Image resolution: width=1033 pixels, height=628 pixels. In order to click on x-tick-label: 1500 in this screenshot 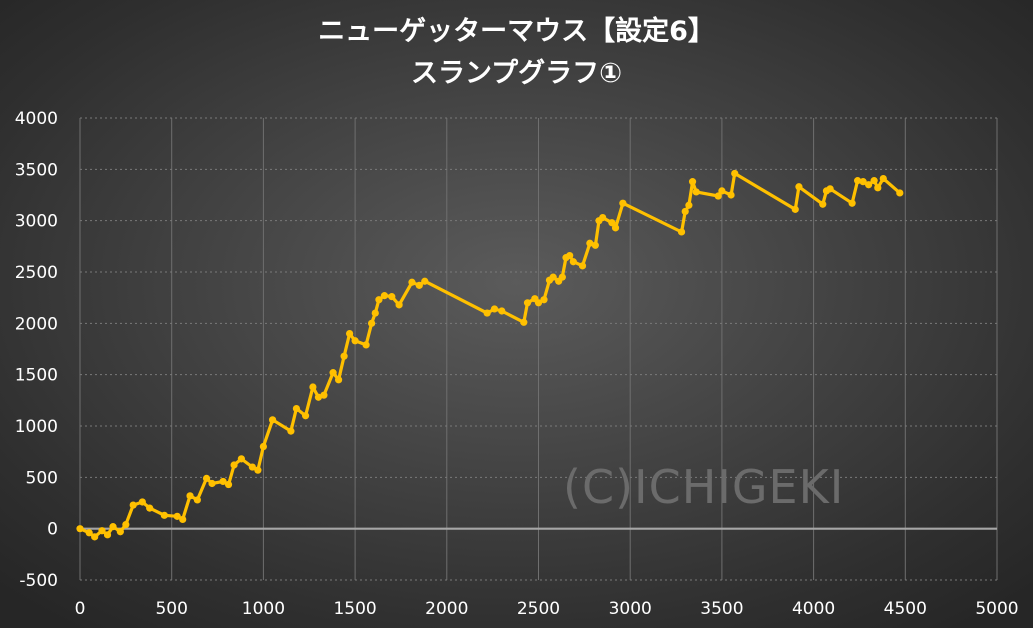, I will do `click(354, 609)`.